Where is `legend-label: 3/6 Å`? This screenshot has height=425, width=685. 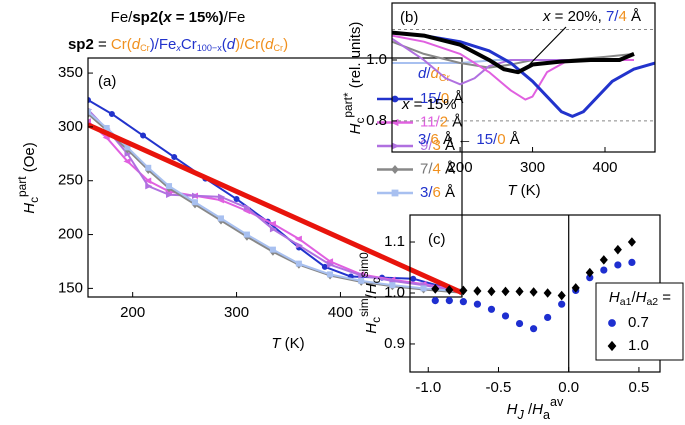 legend-label: 3/6 Å is located at coordinates (437, 192).